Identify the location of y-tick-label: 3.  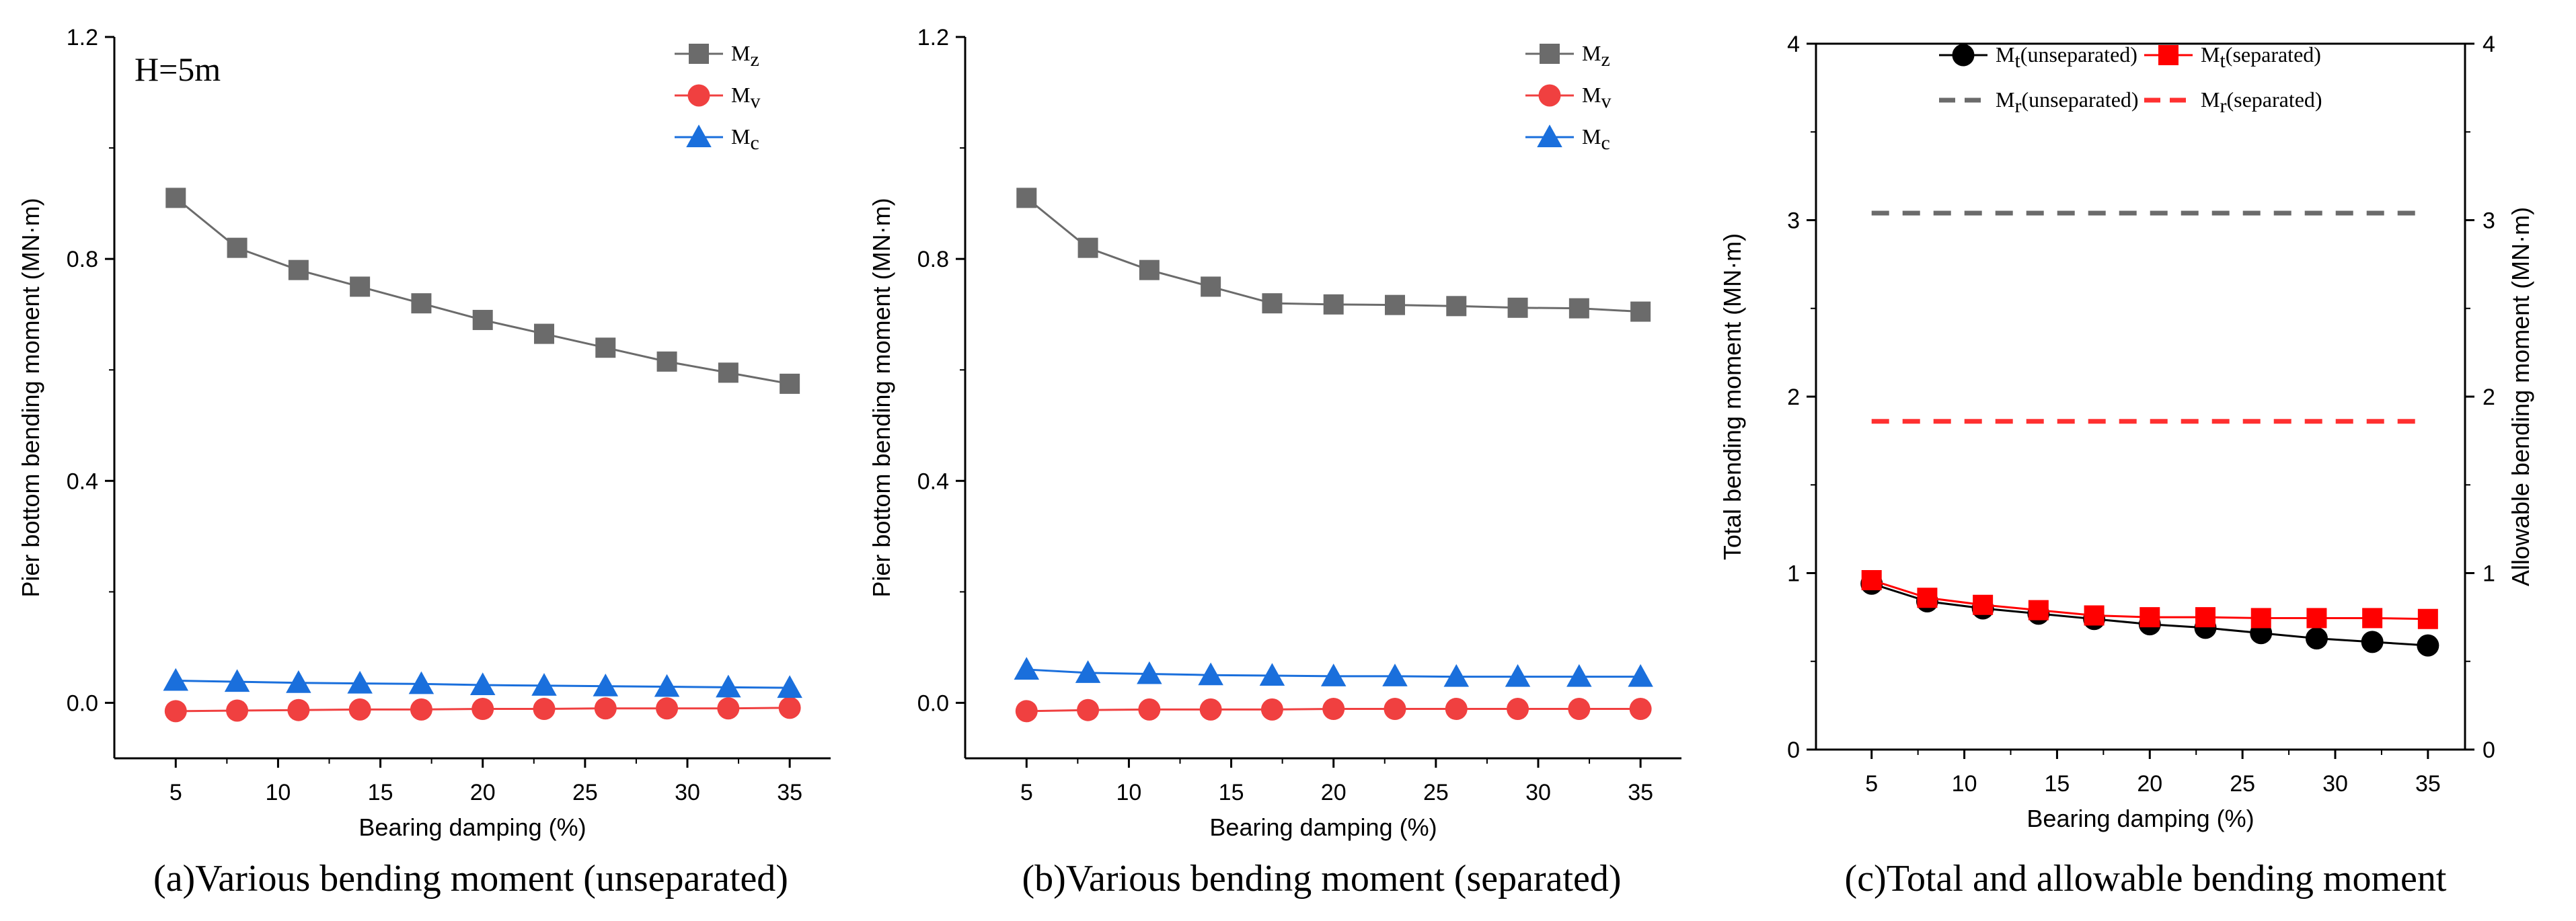
(1793, 221).